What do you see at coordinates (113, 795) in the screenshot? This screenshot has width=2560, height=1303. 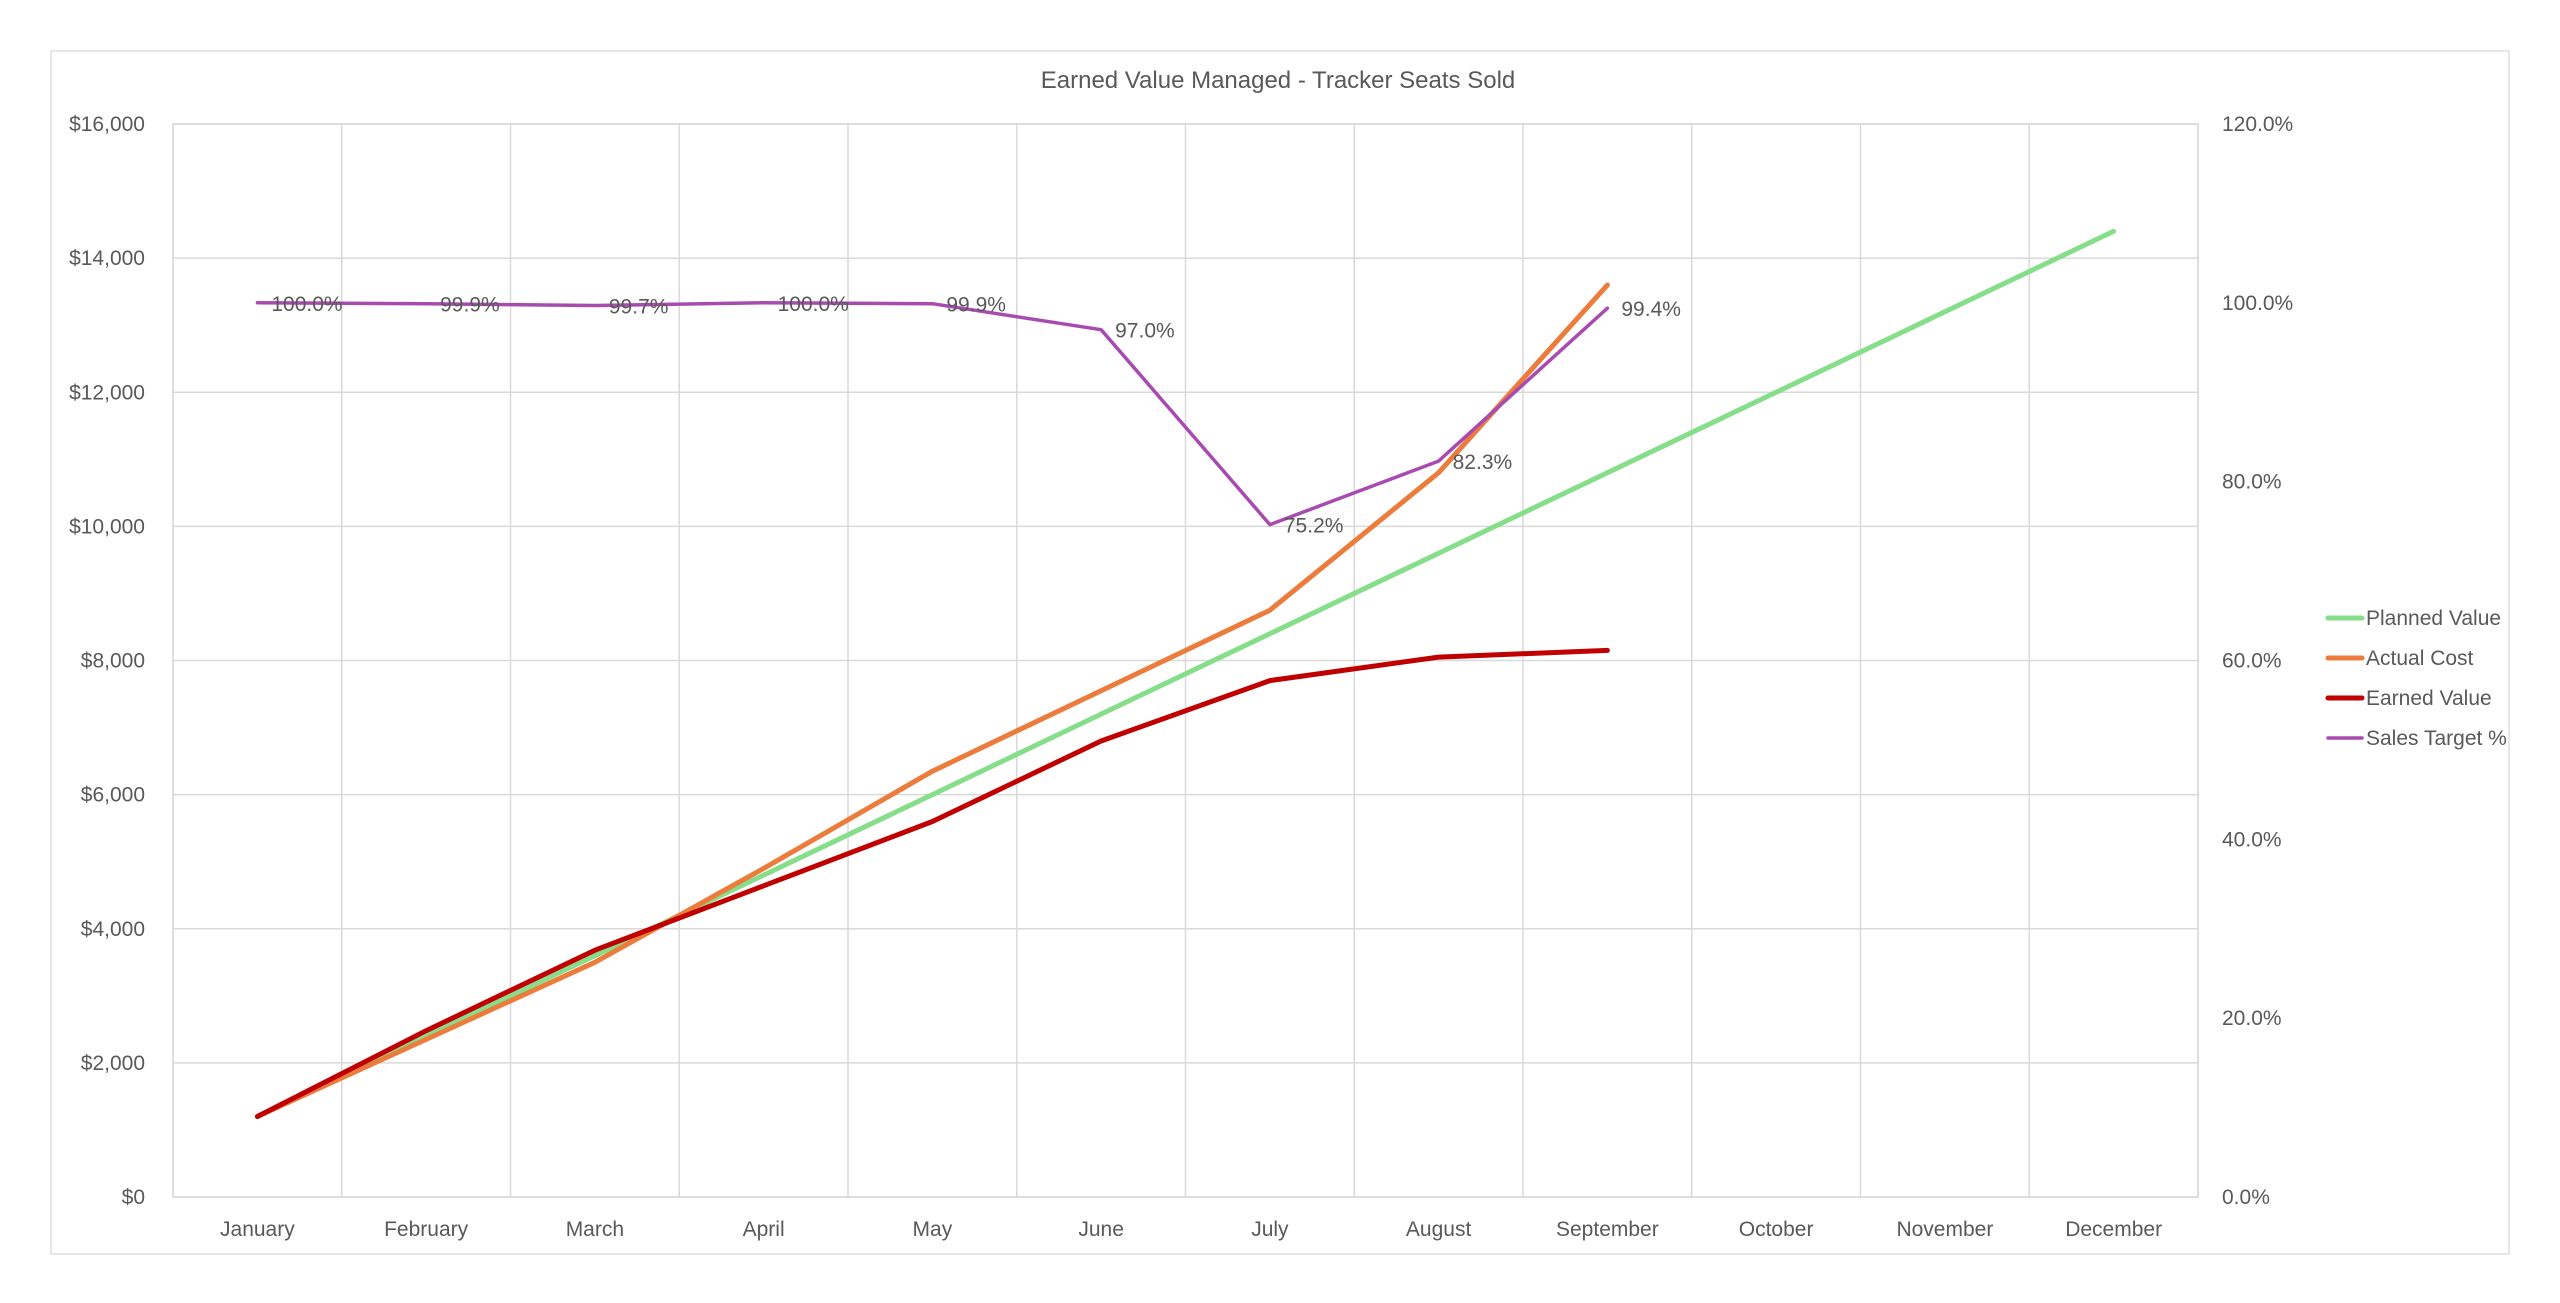 I see `y-tick-label: $6,000` at bounding box center [113, 795].